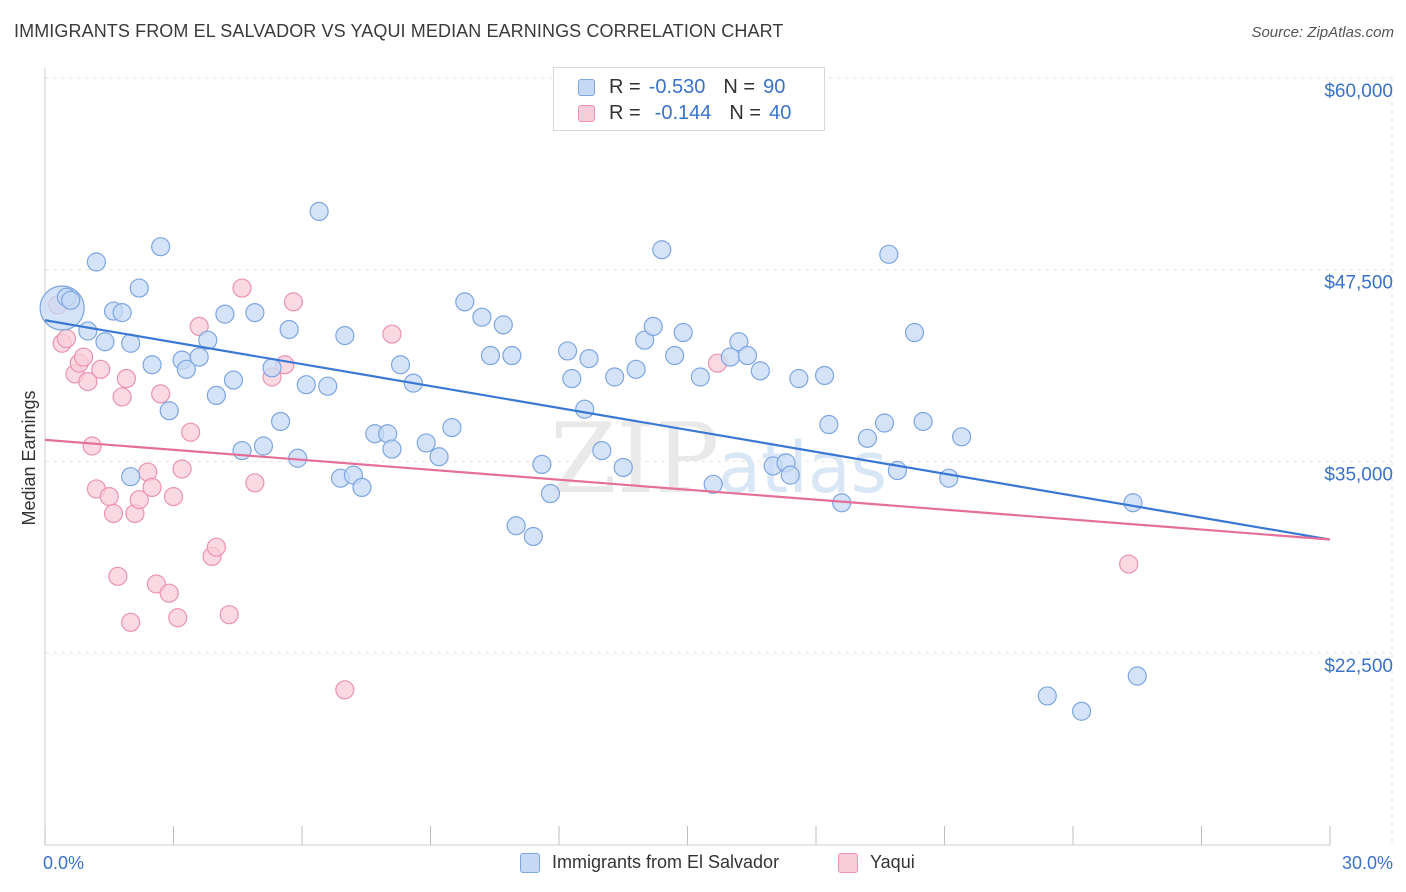 This screenshot has height=892, width=1406. What do you see at coordinates (689, 99) in the screenshot?
I see `stats-legend: R = -0.530 N = 90 R = -0.144 N = 40` at bounding box center [689, 99].